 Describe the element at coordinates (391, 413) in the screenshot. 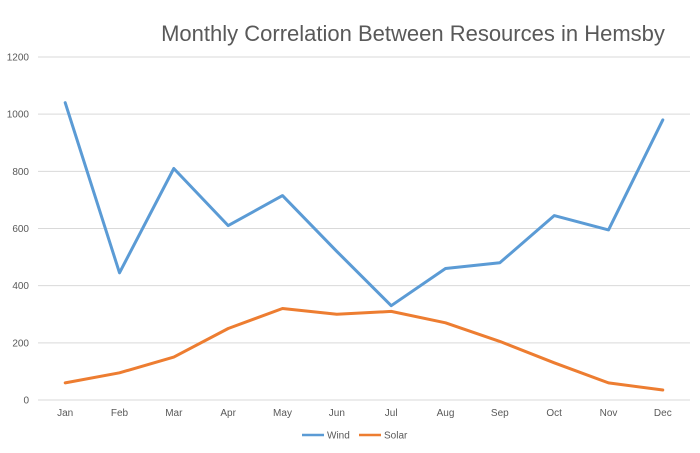

I see `x-tick-label: Jul` at that location.